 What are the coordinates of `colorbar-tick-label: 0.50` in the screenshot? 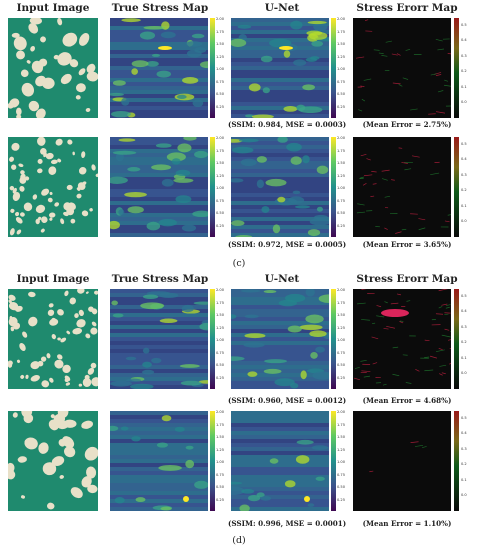 It's located at (341, 365).